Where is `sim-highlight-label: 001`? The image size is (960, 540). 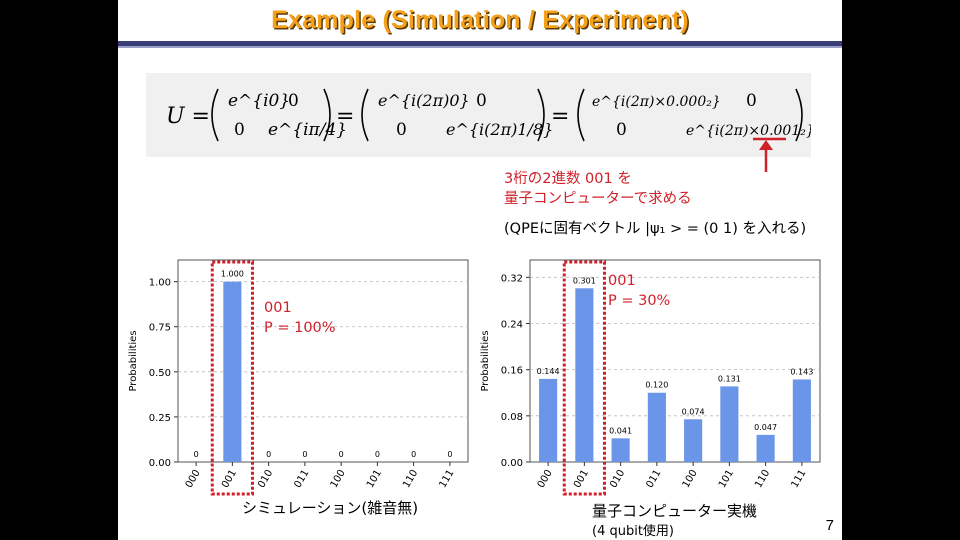
sim-highlight-label: 001 is located at coordinates (278, 308).